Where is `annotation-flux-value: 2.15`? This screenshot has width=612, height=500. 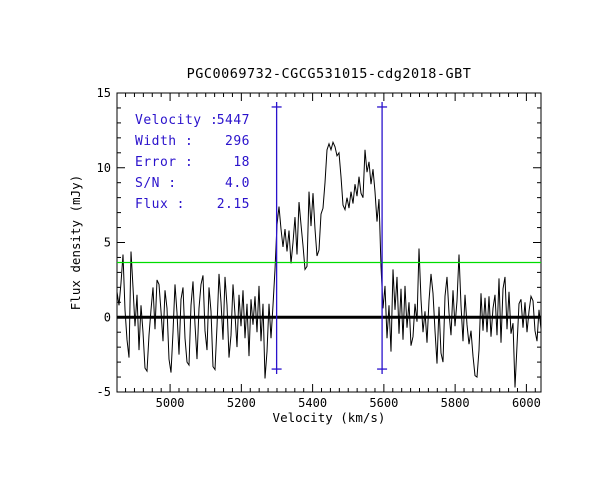
annotation-flux-value: 2.15 is located at coordinates (233, 204).